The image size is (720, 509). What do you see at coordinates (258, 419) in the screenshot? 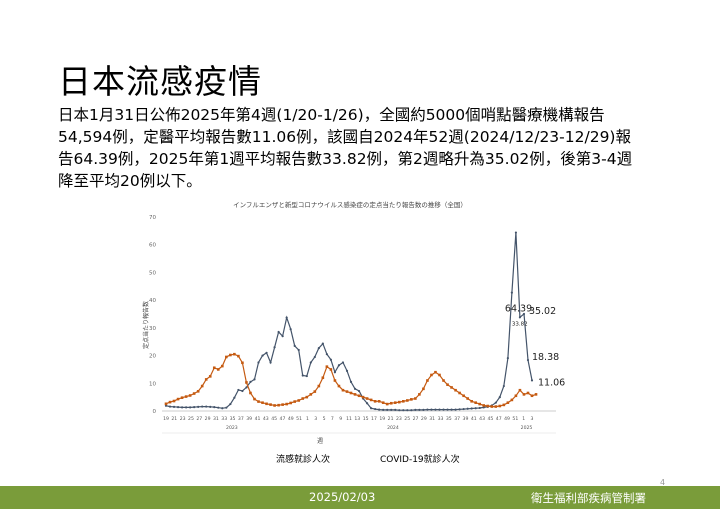
I see `x-tick-label: 41` at bounding box center [258, 419].